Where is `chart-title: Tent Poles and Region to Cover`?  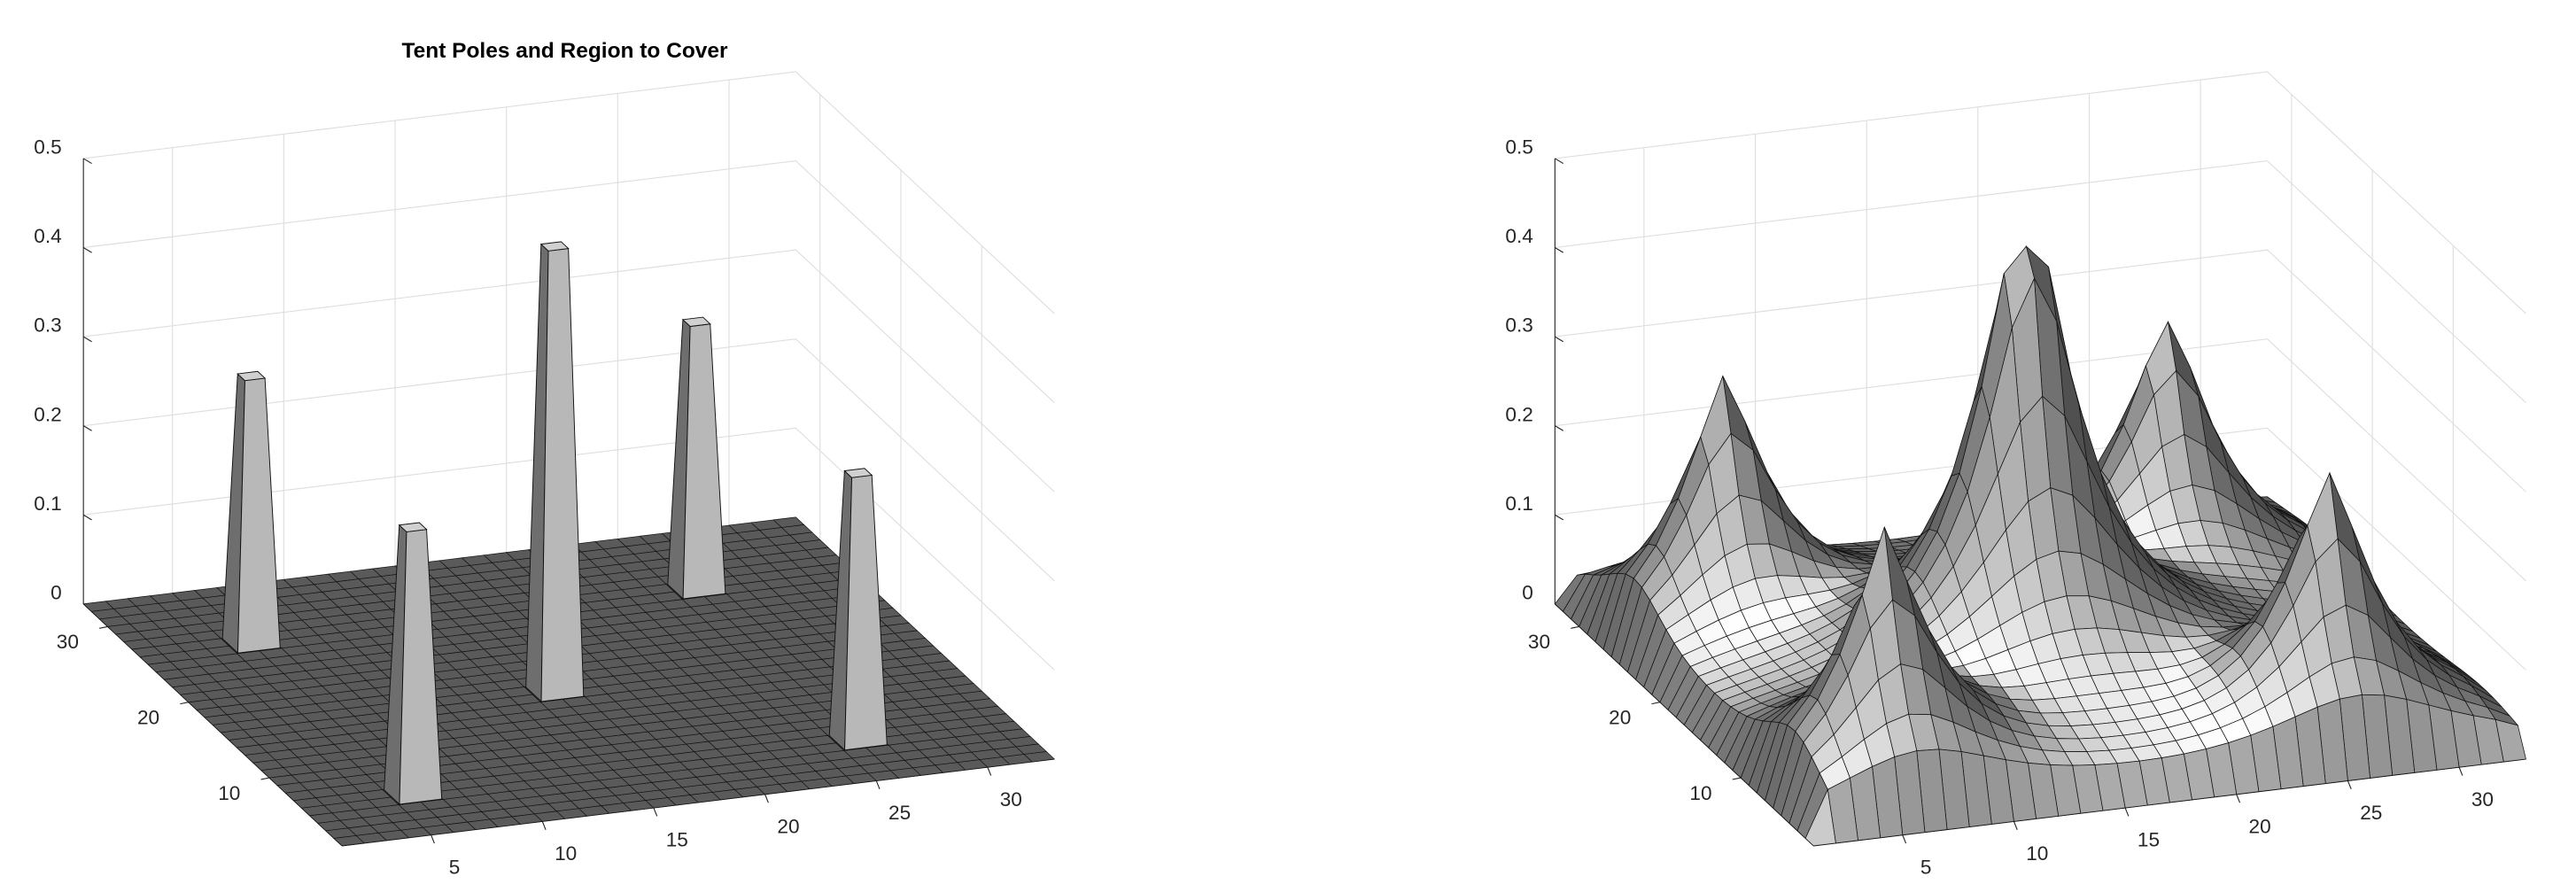
chart-title: Tent Poles and Region to Cover is located at coordinates (565, 51).